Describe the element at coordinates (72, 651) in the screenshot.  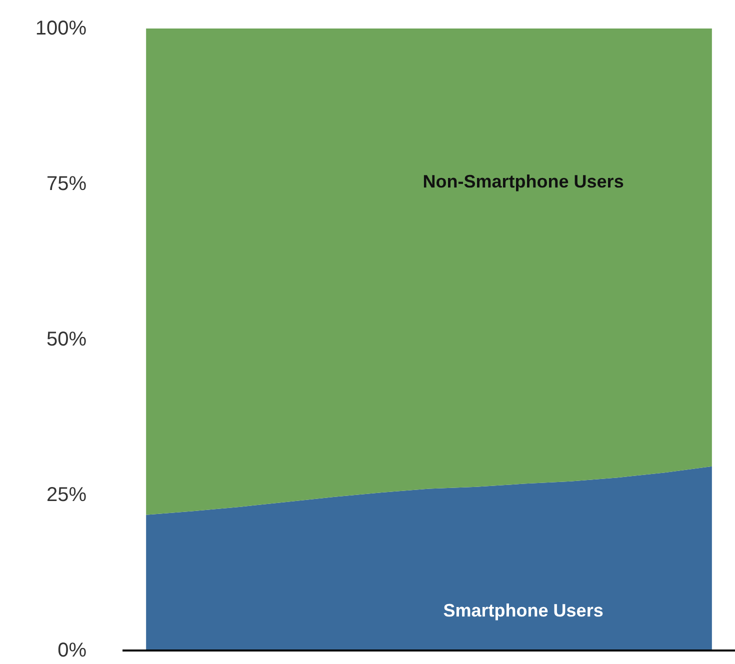
I see `y-tick-label: 0%` at that location.